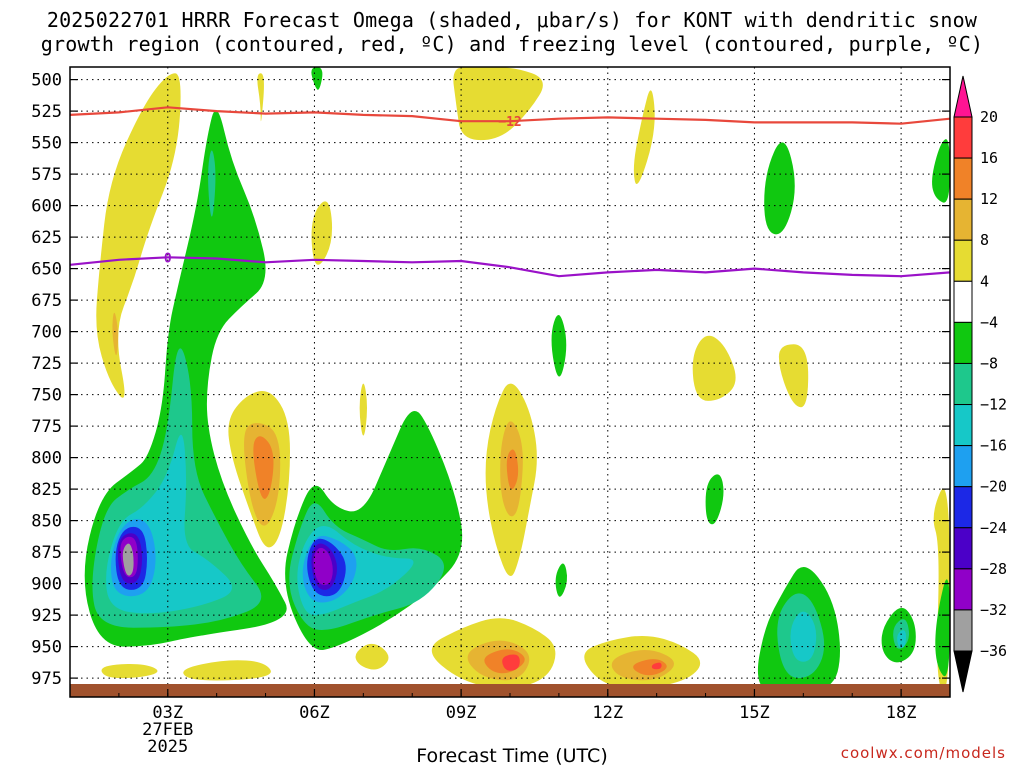  I want to click on colorbar-label-10: −24, so click(993, 528).